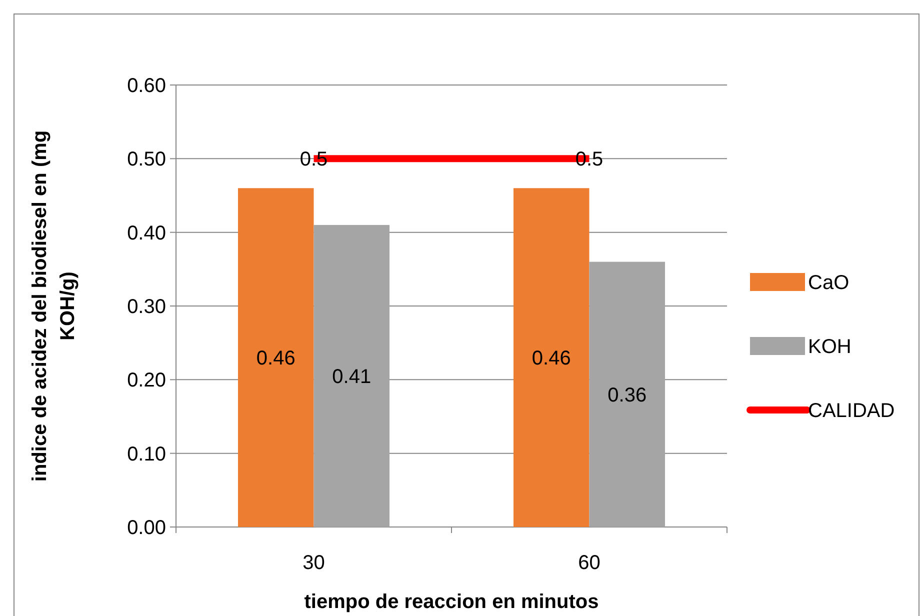 This screenshot has height=616, width=922. What do you see at coordinates (146, 307) in the screenshot?
I see `y-tick-label: 0.30` at bounding box center [146, 307].